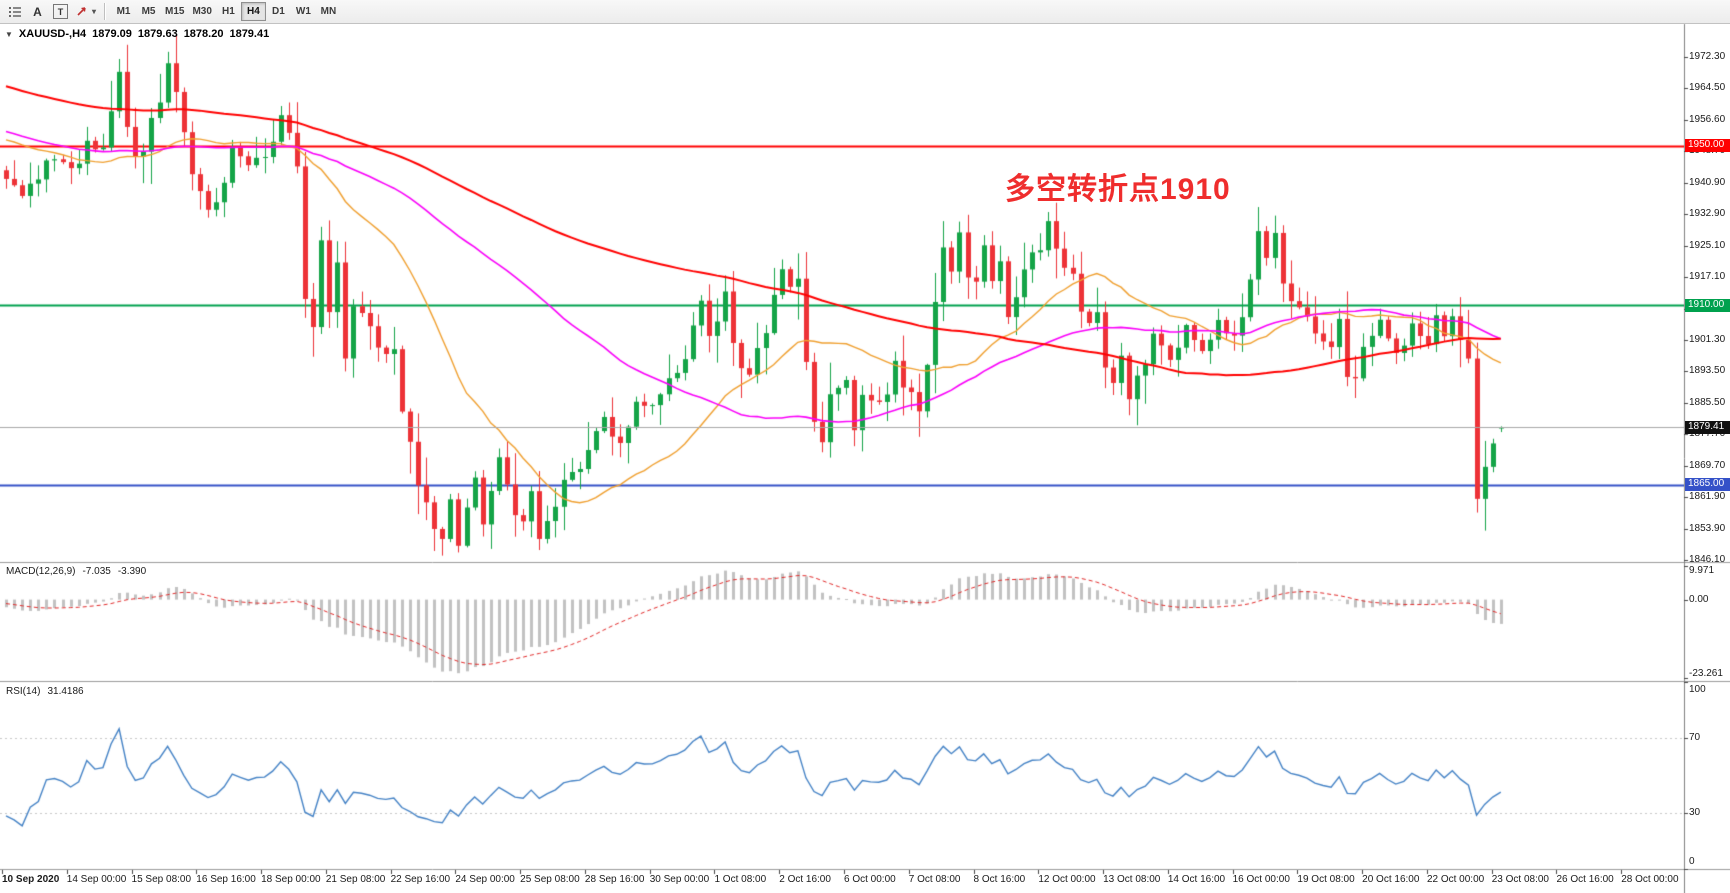 This screenshot has height=893, width=1730. I want to click on arrow-tool-icon, so click(81, 11).